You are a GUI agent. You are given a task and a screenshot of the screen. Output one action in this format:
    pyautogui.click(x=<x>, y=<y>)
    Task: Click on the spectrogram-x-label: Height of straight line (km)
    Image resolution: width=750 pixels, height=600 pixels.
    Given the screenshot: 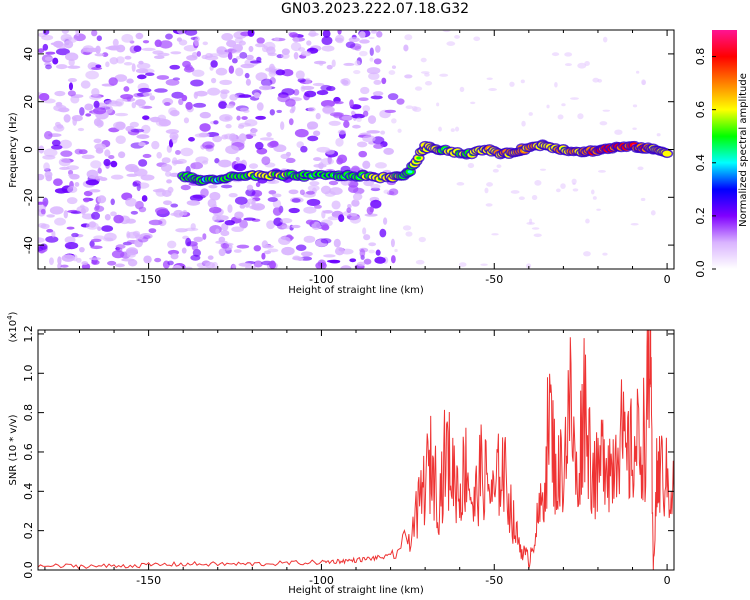 What is the action you would take?
    pyautogui.click(x=356, y=290)
    